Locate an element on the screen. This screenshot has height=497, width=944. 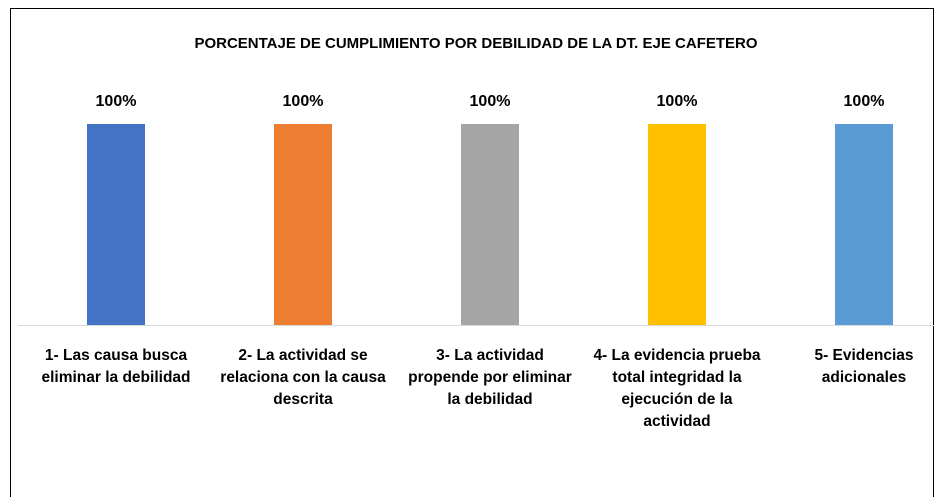
category-line: actividad is located at coordinates (676, 421).